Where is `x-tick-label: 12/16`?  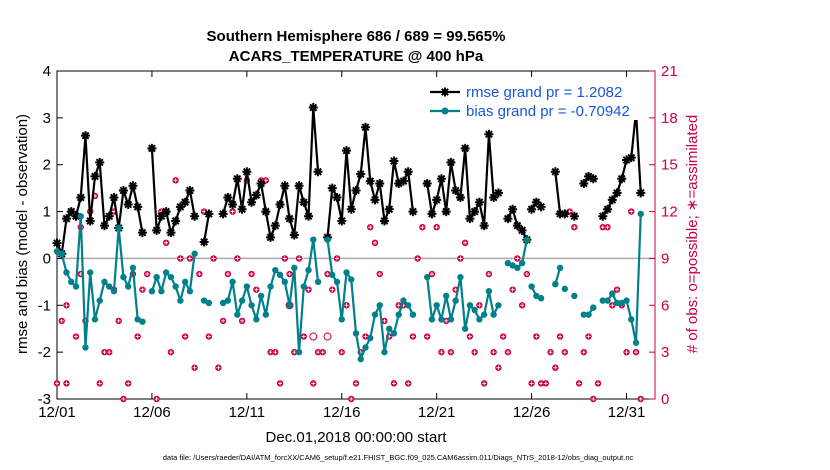 x-tick-label: 12/16 is located at coordinates (342, 412).